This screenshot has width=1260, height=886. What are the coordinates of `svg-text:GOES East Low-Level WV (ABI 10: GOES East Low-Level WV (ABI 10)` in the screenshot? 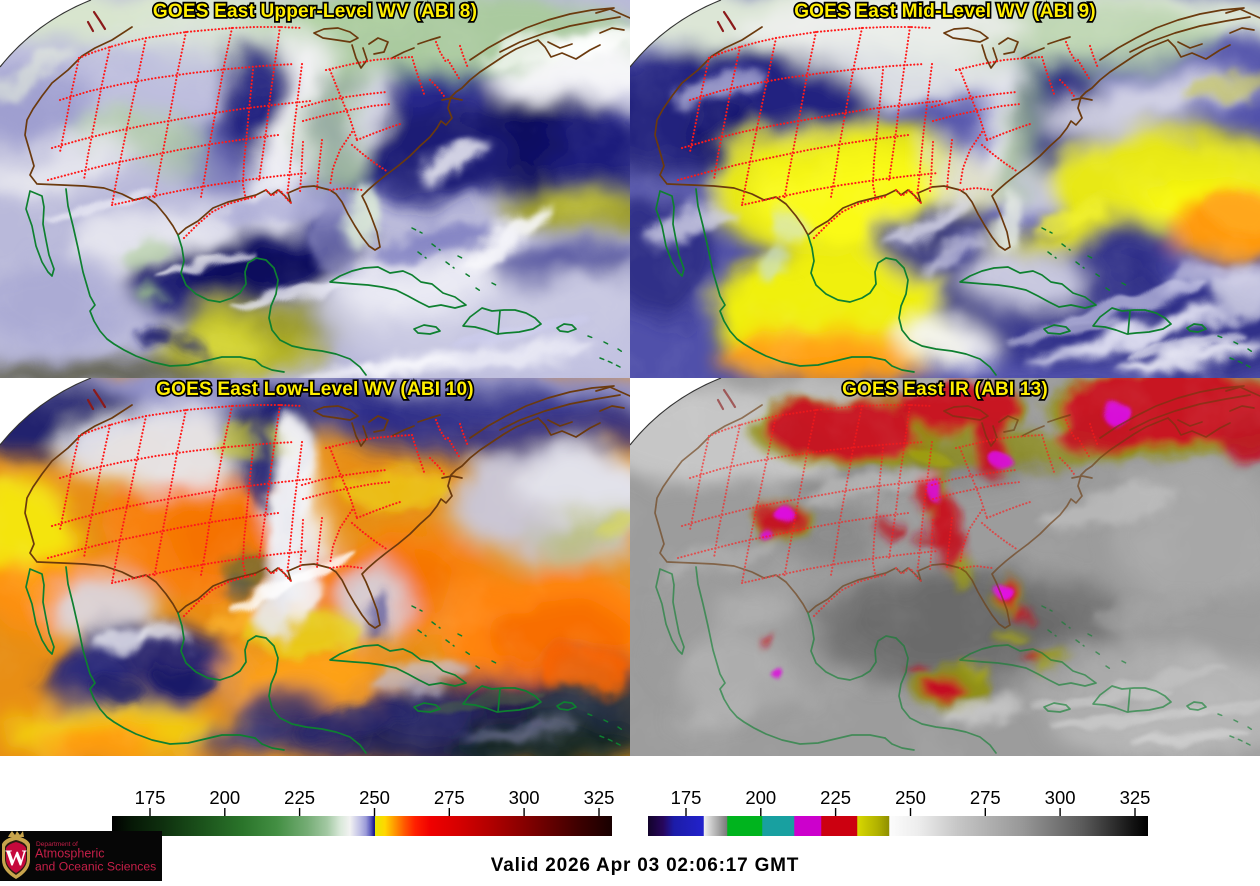 It's located at (315, 389).